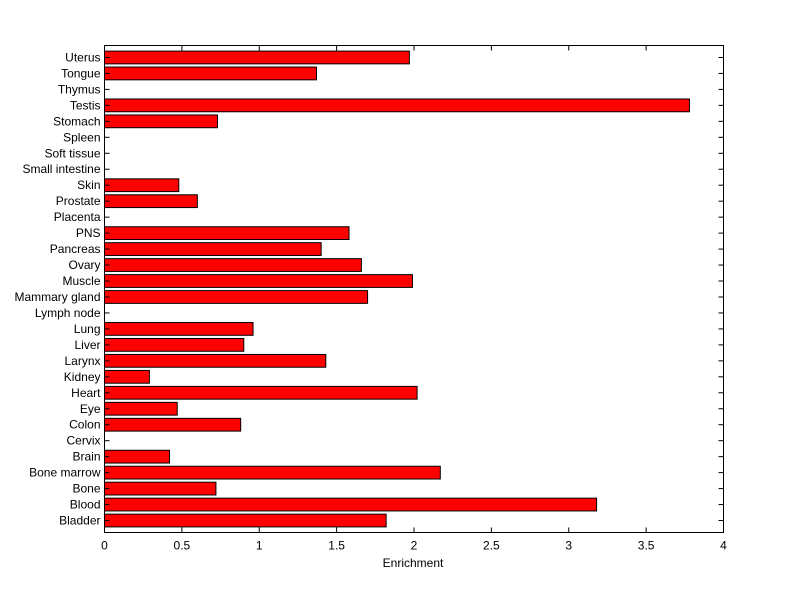 The image size is (800, 599). I want to click on y-tick-label: Cervix, so click(83, 441).